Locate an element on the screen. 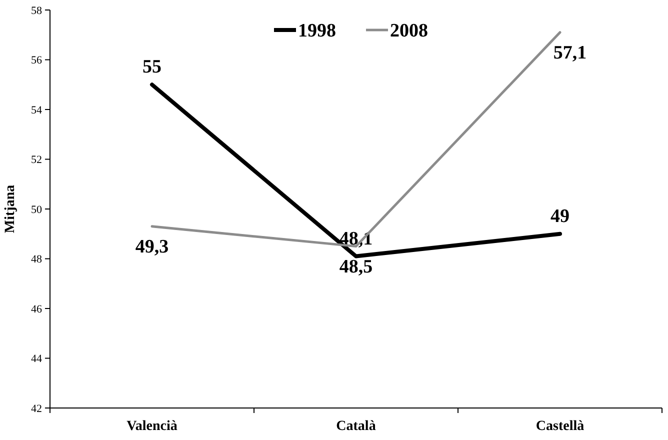 The image size is (668, 440). data-label: 57,1 is located at coordinates (570, 53).